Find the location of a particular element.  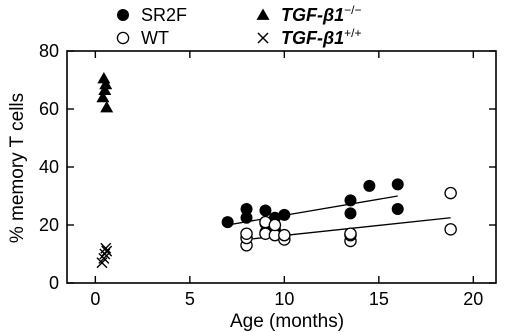

x-tick-label: 10 is located at coordinates (284, 299).